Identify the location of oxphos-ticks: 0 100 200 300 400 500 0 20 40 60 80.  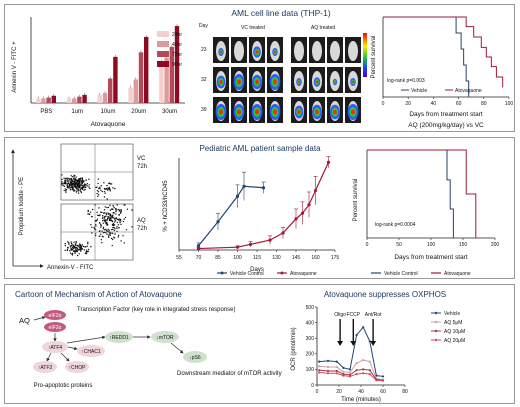
(357, 350).